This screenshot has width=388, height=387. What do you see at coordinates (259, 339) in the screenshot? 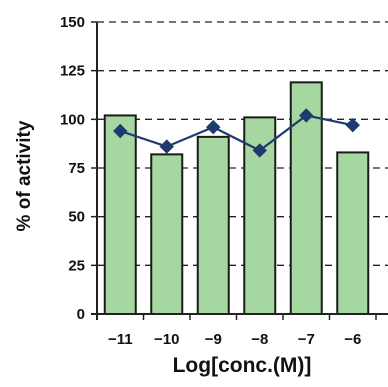
I see `x-tick-label--8: −8` at bounding box center [259, 339].